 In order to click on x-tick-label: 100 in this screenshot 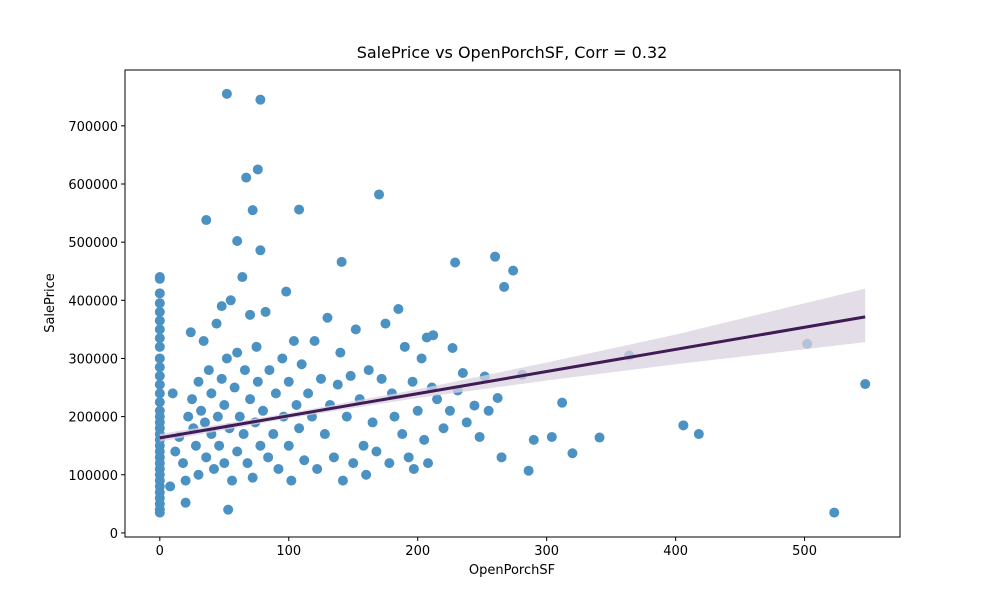, I will do `click(288, 551)`.